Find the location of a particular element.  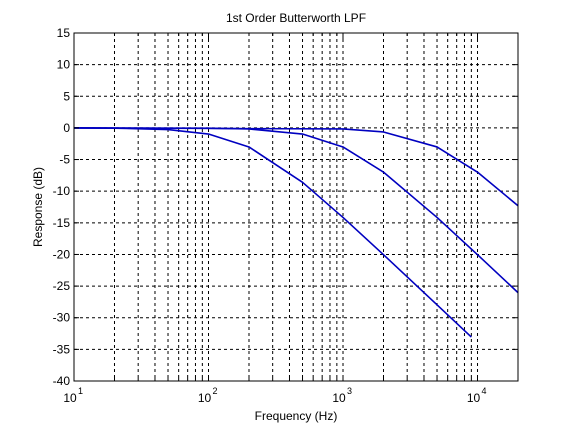

y-tick-label: -30 is located at coordinates (62, 318).